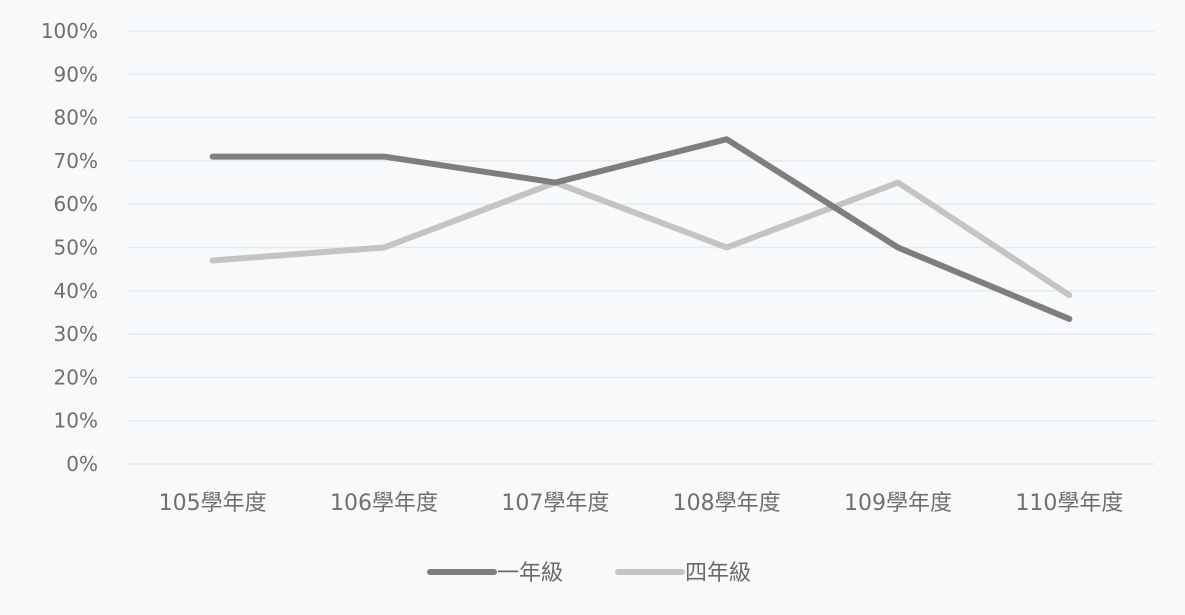 The height and width of the screenshot is (615, 1185). What do you see at coordinates (718, 573) in the screenshot?
I see `legend-label: 四年級` at bounding box center [718, 573].